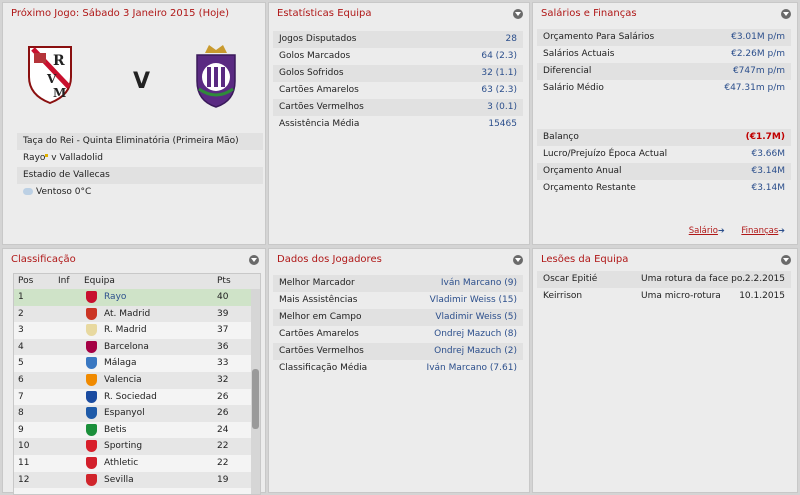 The width and height of the screenshot is (800, 495). I want to click on stat-label: Jogos Disputados, so click(318, 39).